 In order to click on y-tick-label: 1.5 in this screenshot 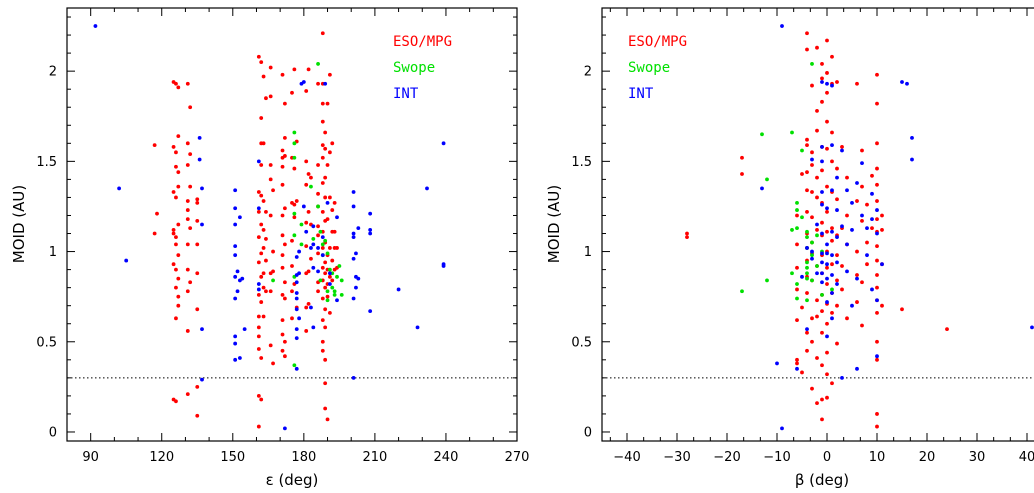, I will do `click(46, 162)`.